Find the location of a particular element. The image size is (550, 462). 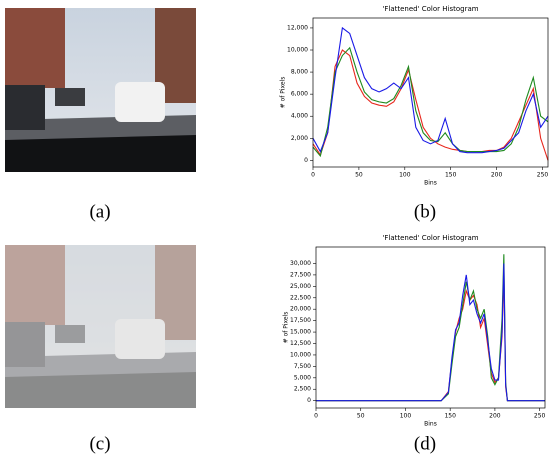

y-tick-label: 25,000 is located at coordinates (300, 286).